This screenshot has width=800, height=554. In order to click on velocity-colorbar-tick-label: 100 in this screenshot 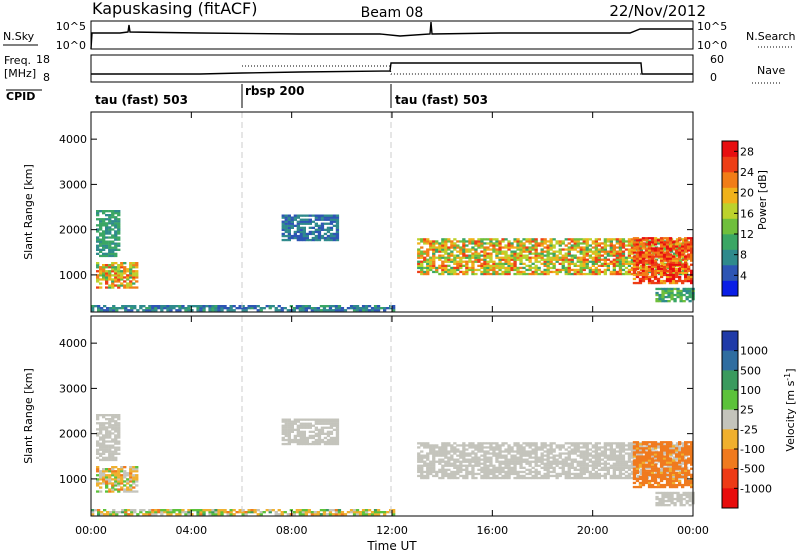, I will do `click(750, 390)`.